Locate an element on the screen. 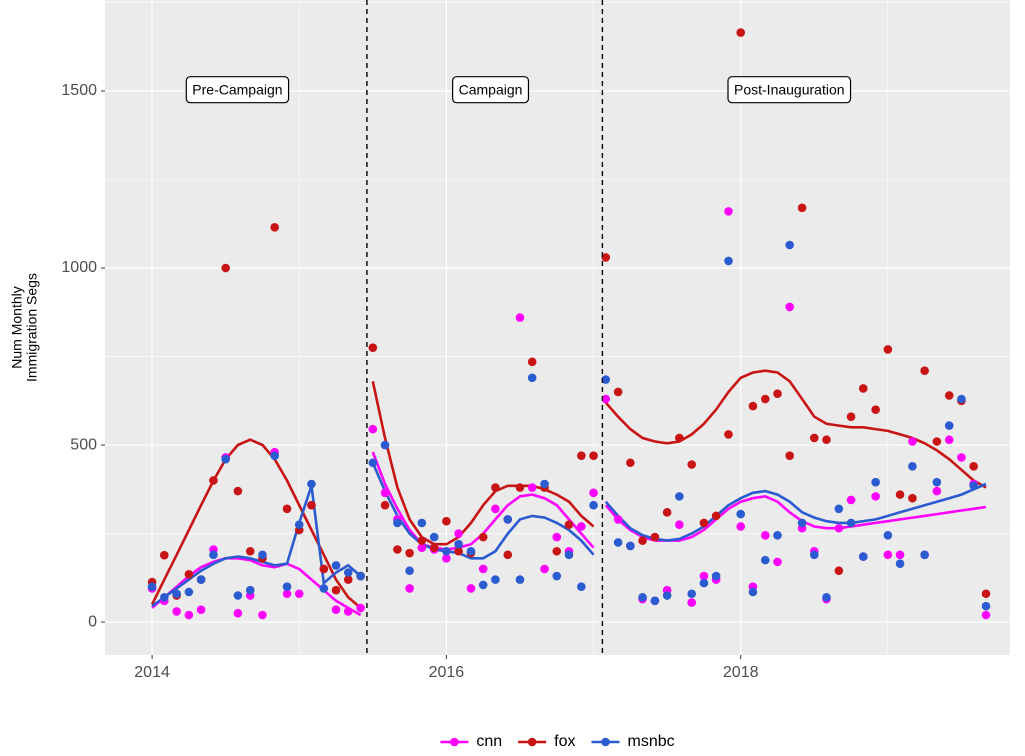 This screenshot has width=1025, height=756. y-tick-label: 1000 is located at coordinates (79, 267).